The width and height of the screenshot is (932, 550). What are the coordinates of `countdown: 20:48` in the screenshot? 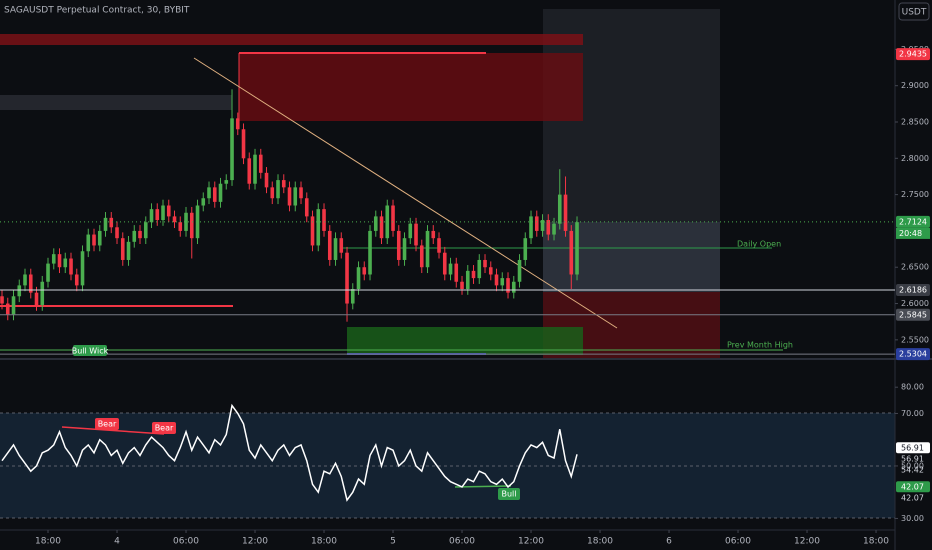 It's located at (910, 233).